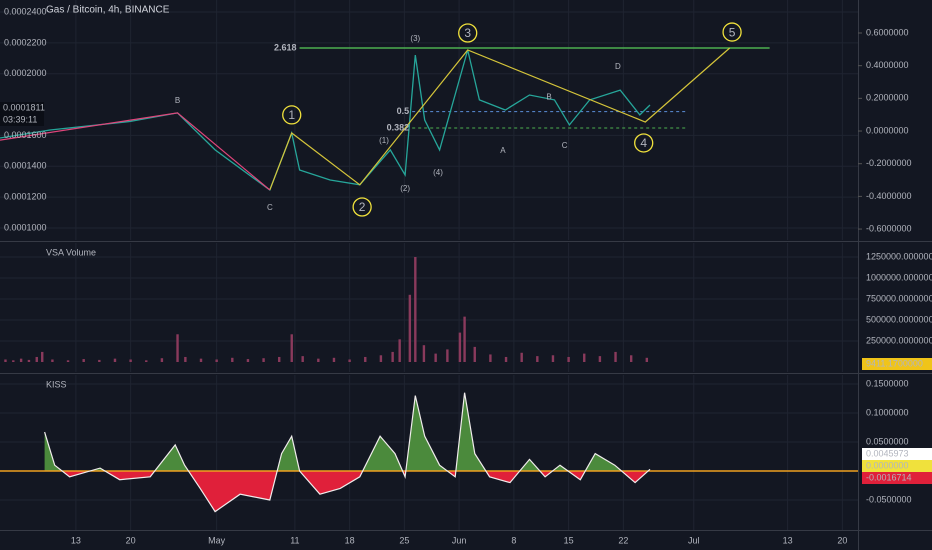 The image size is (932, 550). Describe the element at coordinates (25, 166) in the screenshot. I see `y-tick-label: 0.0001400` at that location.